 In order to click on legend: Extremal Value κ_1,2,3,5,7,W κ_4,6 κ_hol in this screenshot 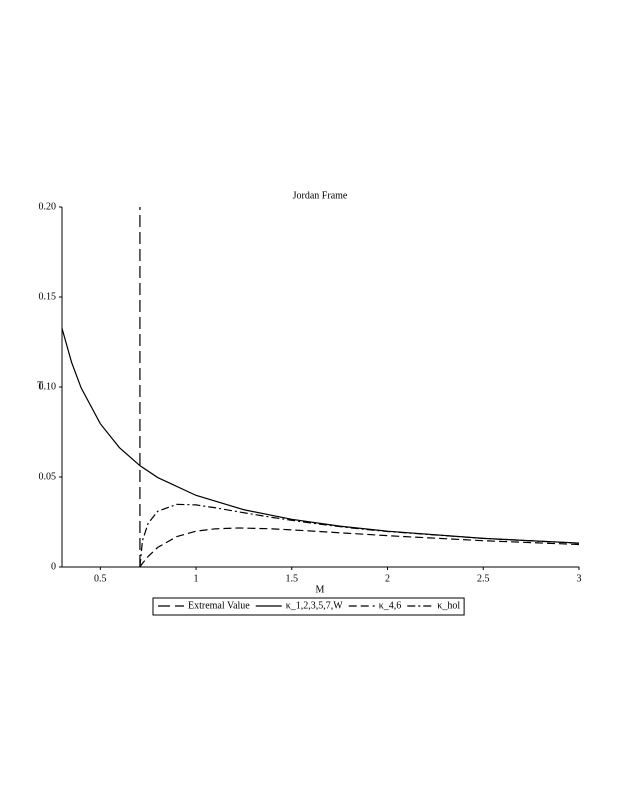, I will do `click(308, 606)`.